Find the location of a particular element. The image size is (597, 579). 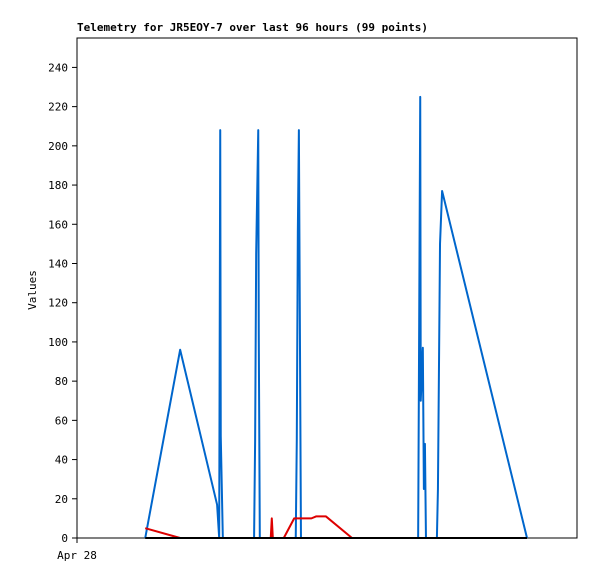

x-tick-label: Apr 28 is located at coordinates (77, 555).